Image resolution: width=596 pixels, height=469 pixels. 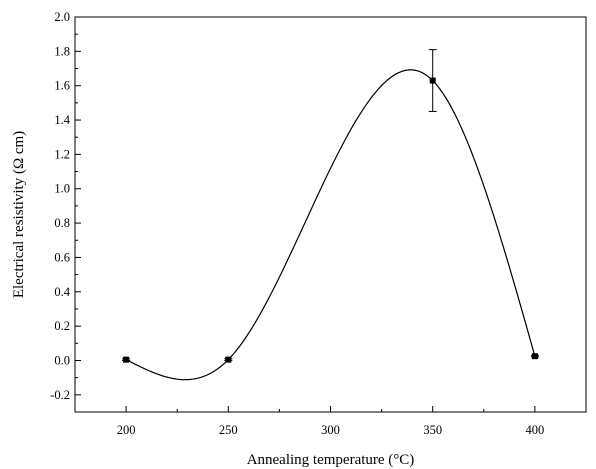 I want to click on y-tick-label: 1.4, so click(x=62, y=120).